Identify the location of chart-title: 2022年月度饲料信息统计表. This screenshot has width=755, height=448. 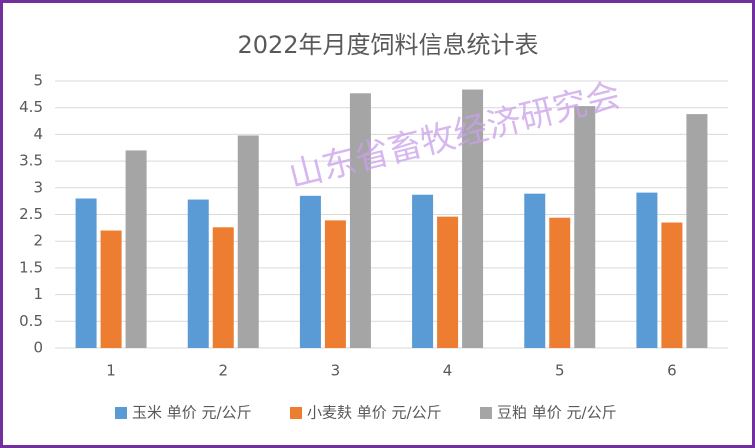
(387, 45).